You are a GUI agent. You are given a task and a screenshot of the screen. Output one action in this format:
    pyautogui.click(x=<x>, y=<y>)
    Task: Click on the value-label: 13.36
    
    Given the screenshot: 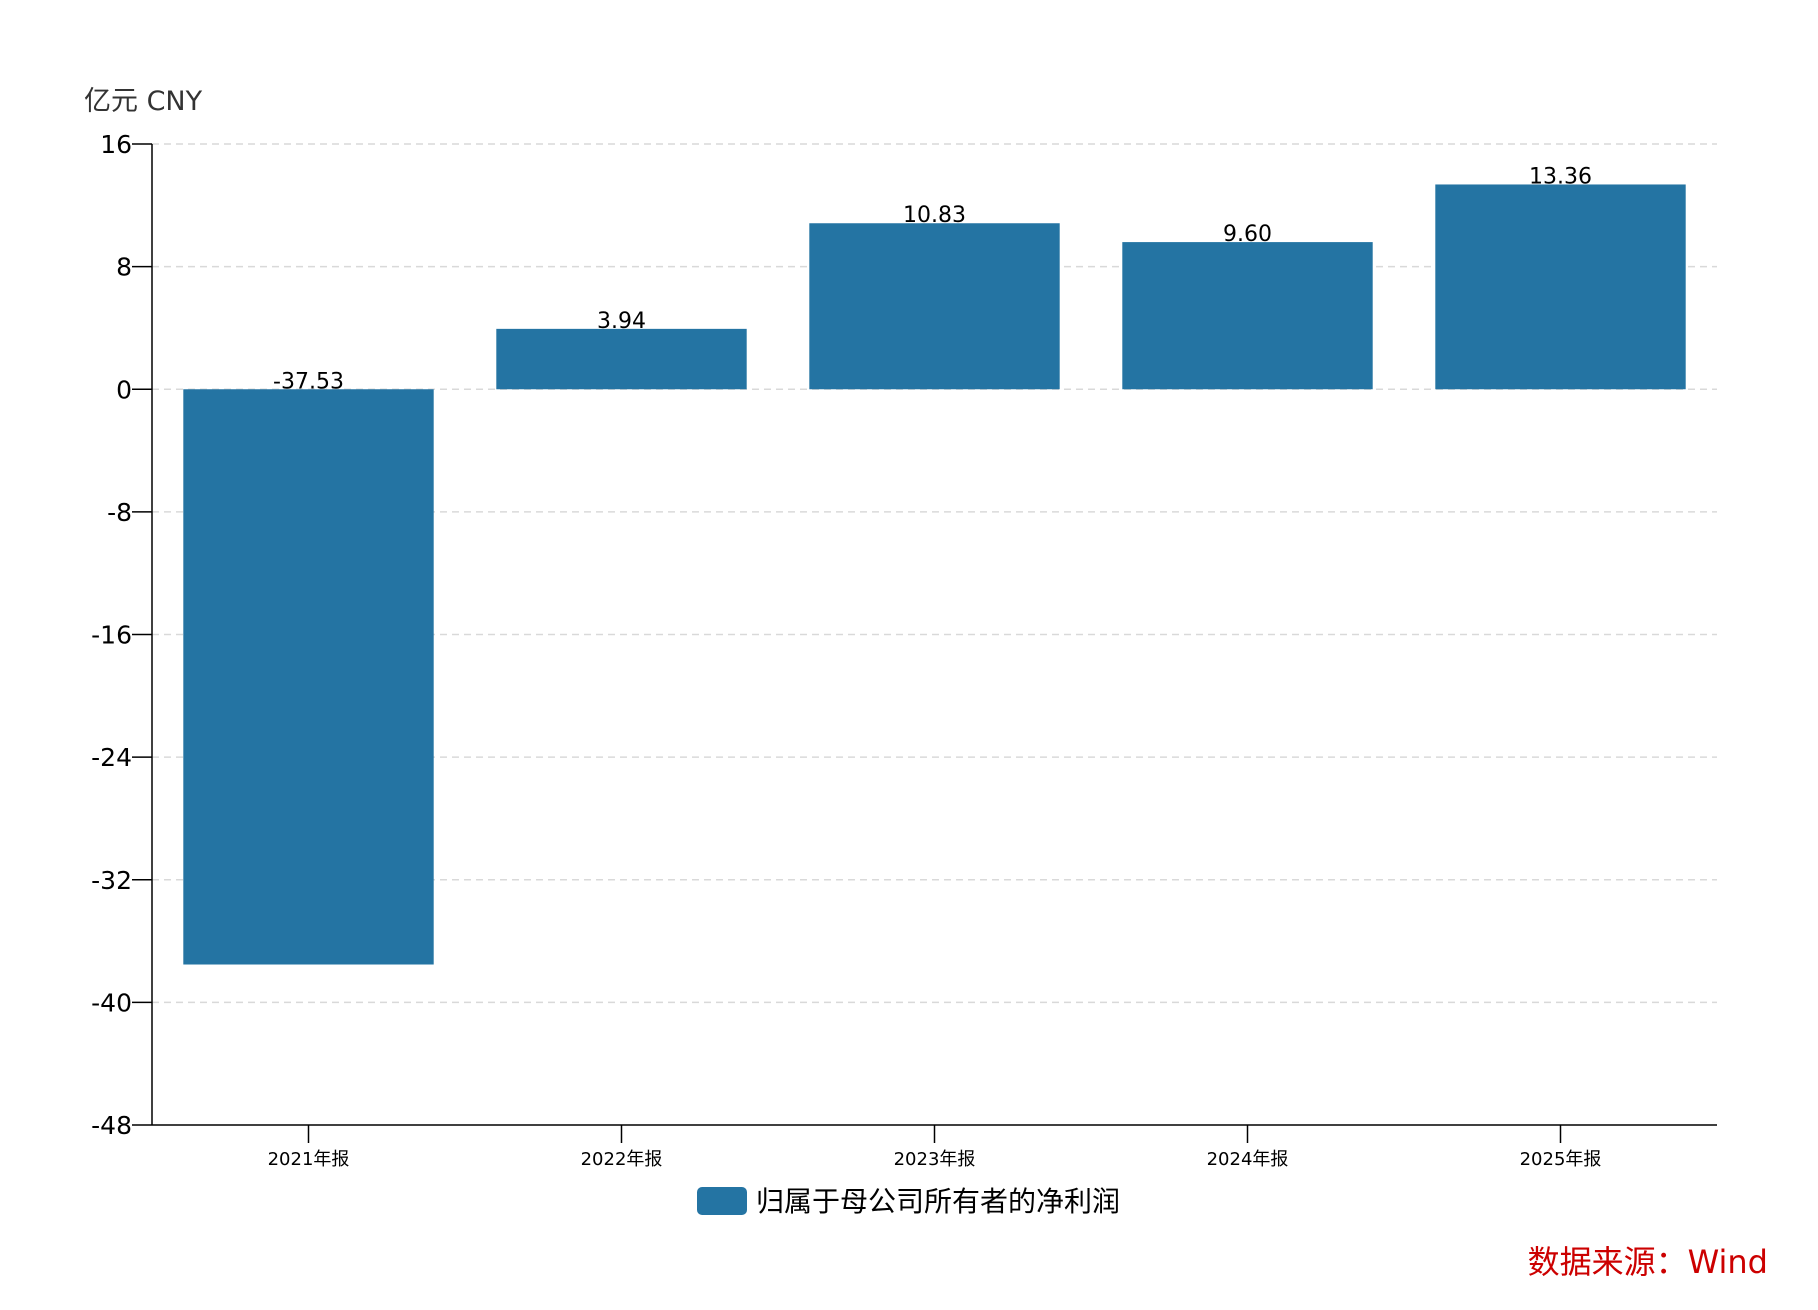 What is the action you would take?
    pyautogui.click(x=1560, y=176)
    